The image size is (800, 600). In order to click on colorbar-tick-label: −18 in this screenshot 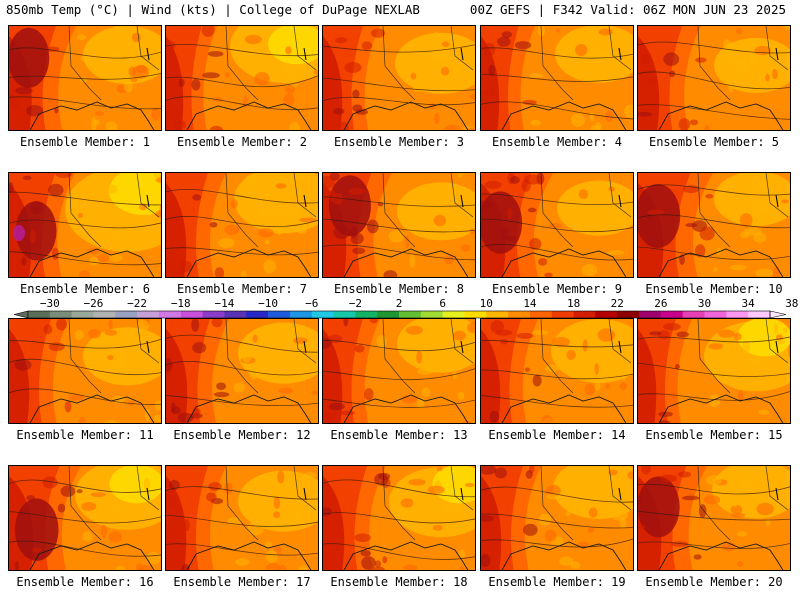, I will do `click(181, 303)`.